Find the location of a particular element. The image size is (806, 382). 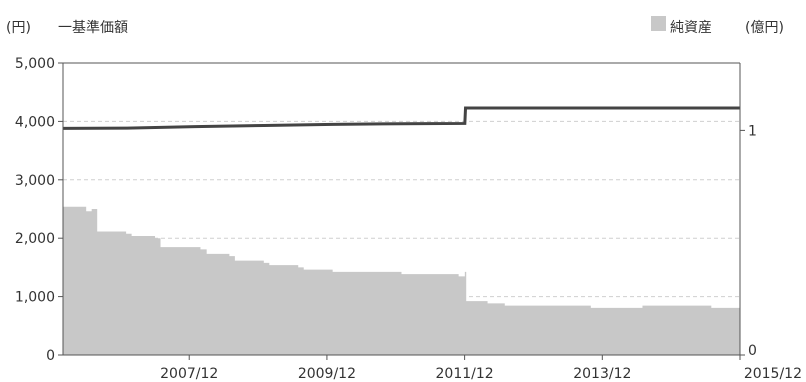

left-tick-label: 5,000 is located at coordinates (35, 64).